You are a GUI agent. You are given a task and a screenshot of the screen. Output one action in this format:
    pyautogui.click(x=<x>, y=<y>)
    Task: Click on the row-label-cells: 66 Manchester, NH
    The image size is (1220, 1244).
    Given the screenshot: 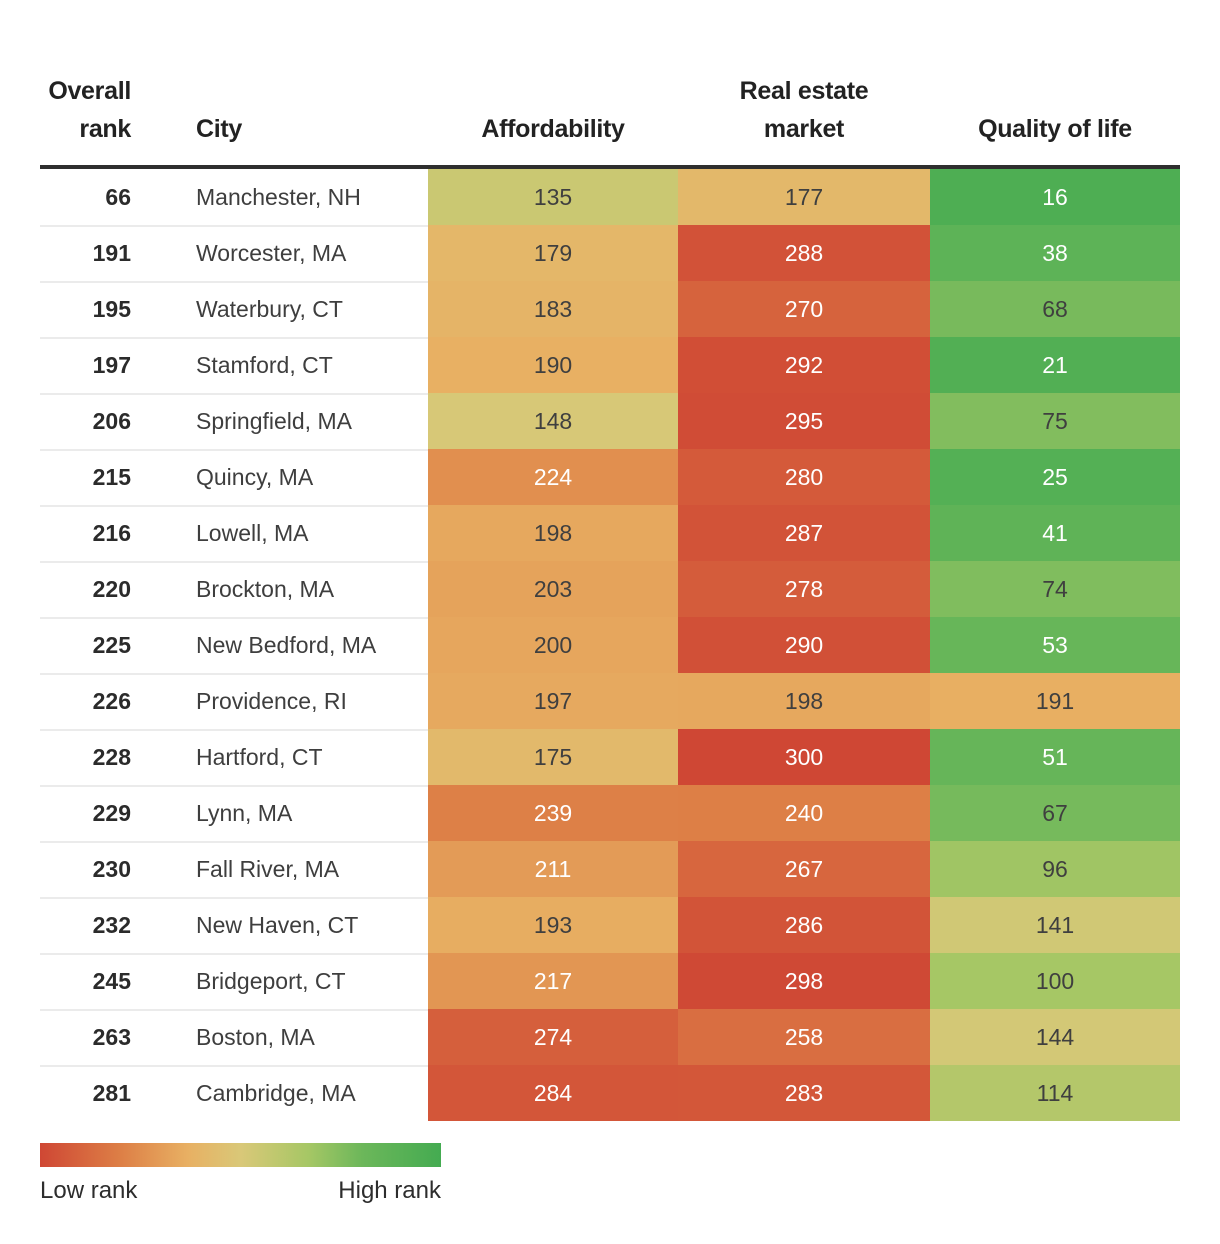 What is the action you would take?
    pyautogui.click(x=234, y=197)
    